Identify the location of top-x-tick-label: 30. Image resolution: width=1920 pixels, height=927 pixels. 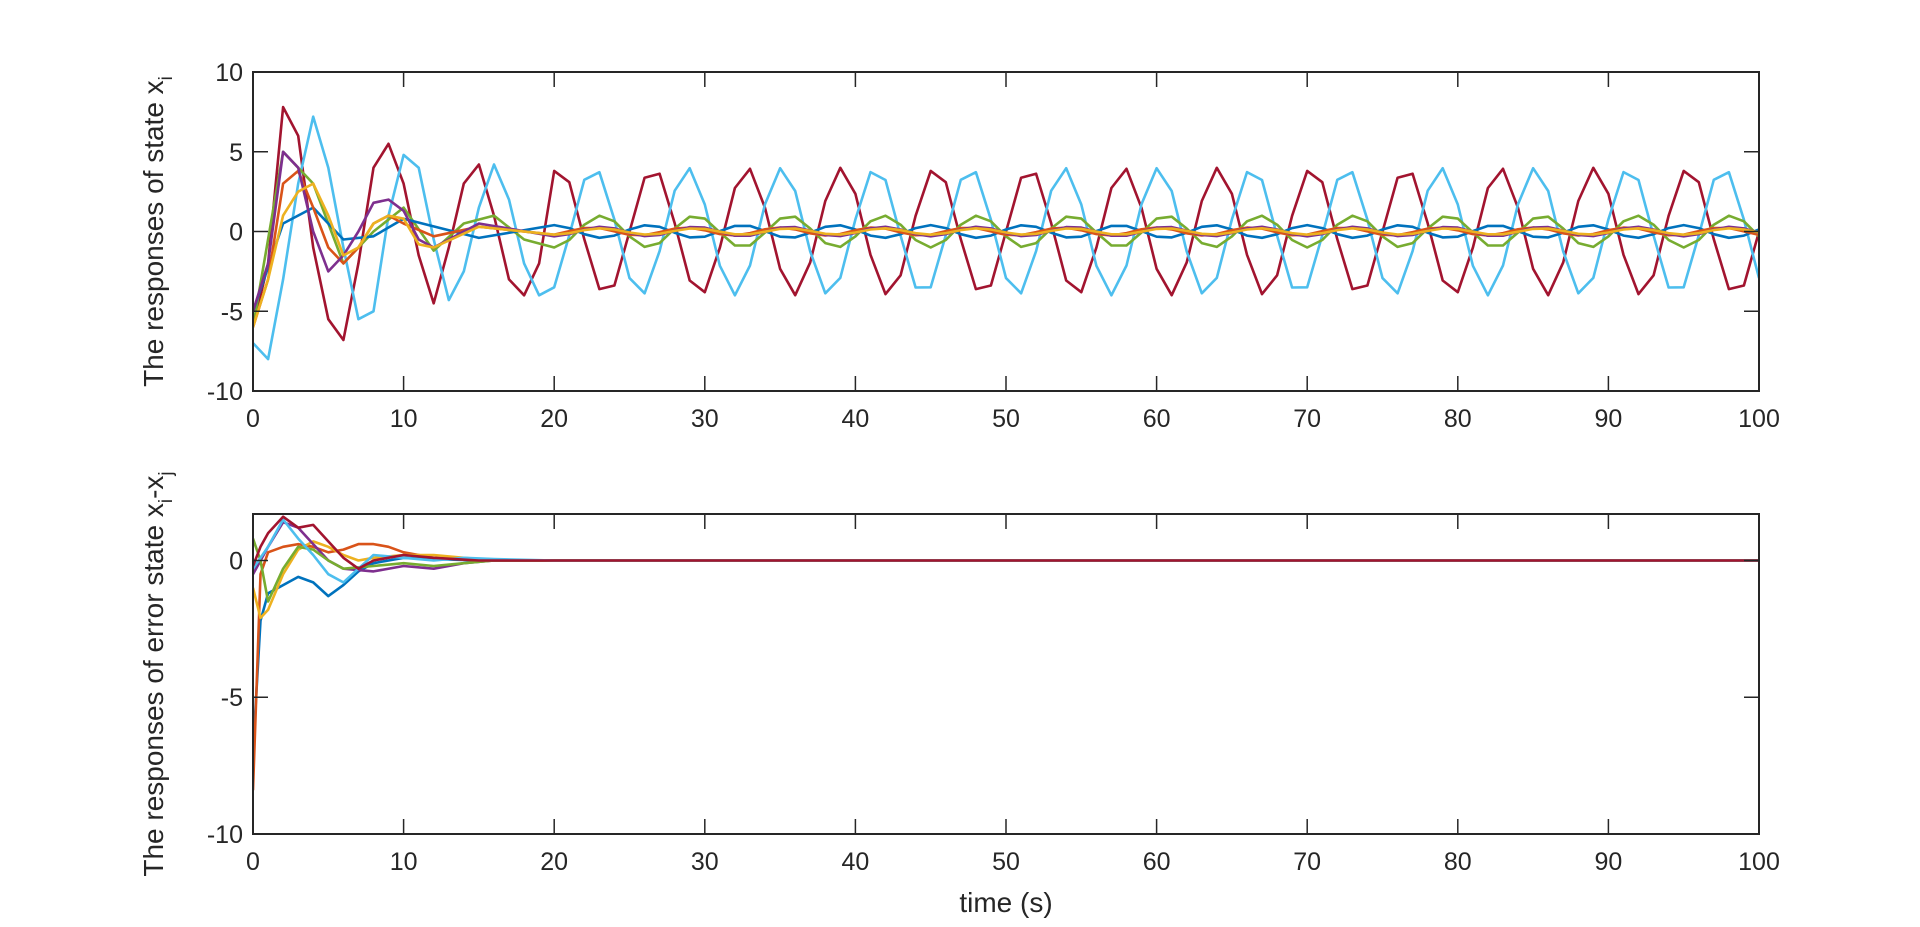
(705, 419).